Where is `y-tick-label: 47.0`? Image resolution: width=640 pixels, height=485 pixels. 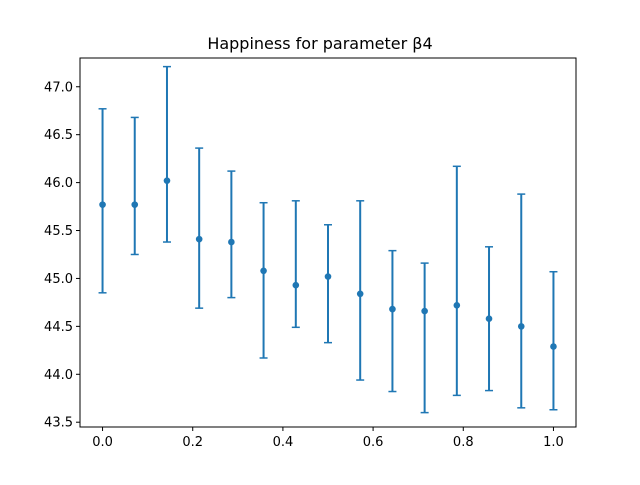
y-tick-label: 47.0 is located at coordinates (58, 87).